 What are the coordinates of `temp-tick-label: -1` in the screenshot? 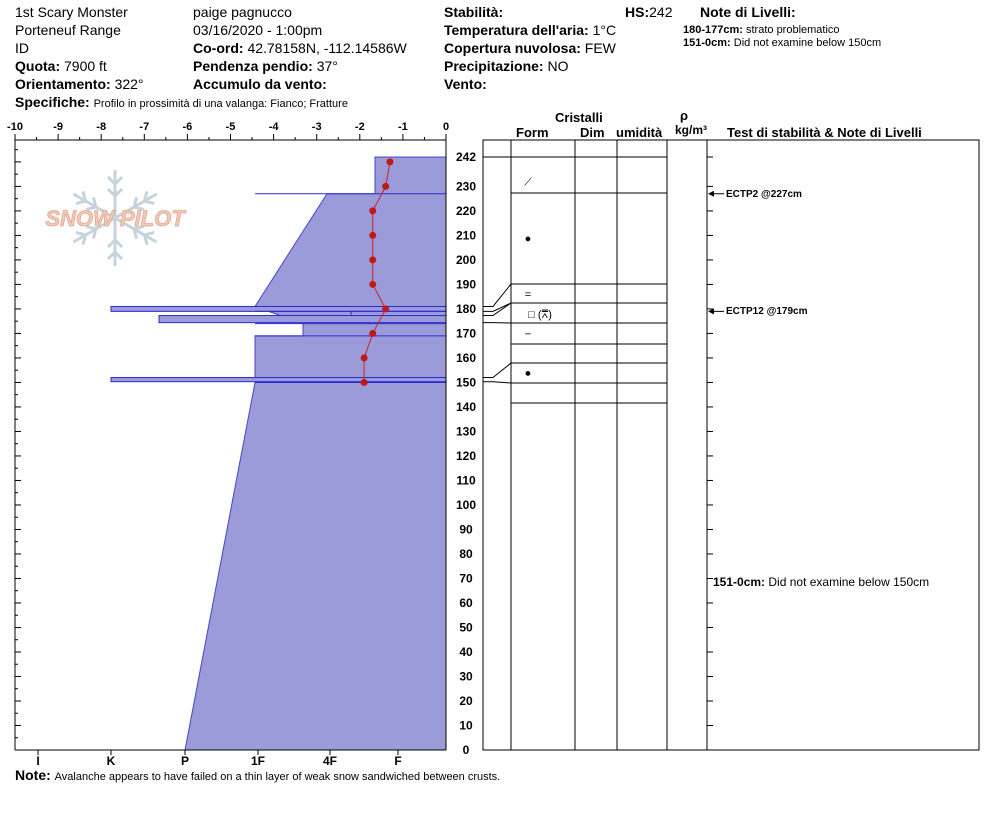 It's located at (403, 127).